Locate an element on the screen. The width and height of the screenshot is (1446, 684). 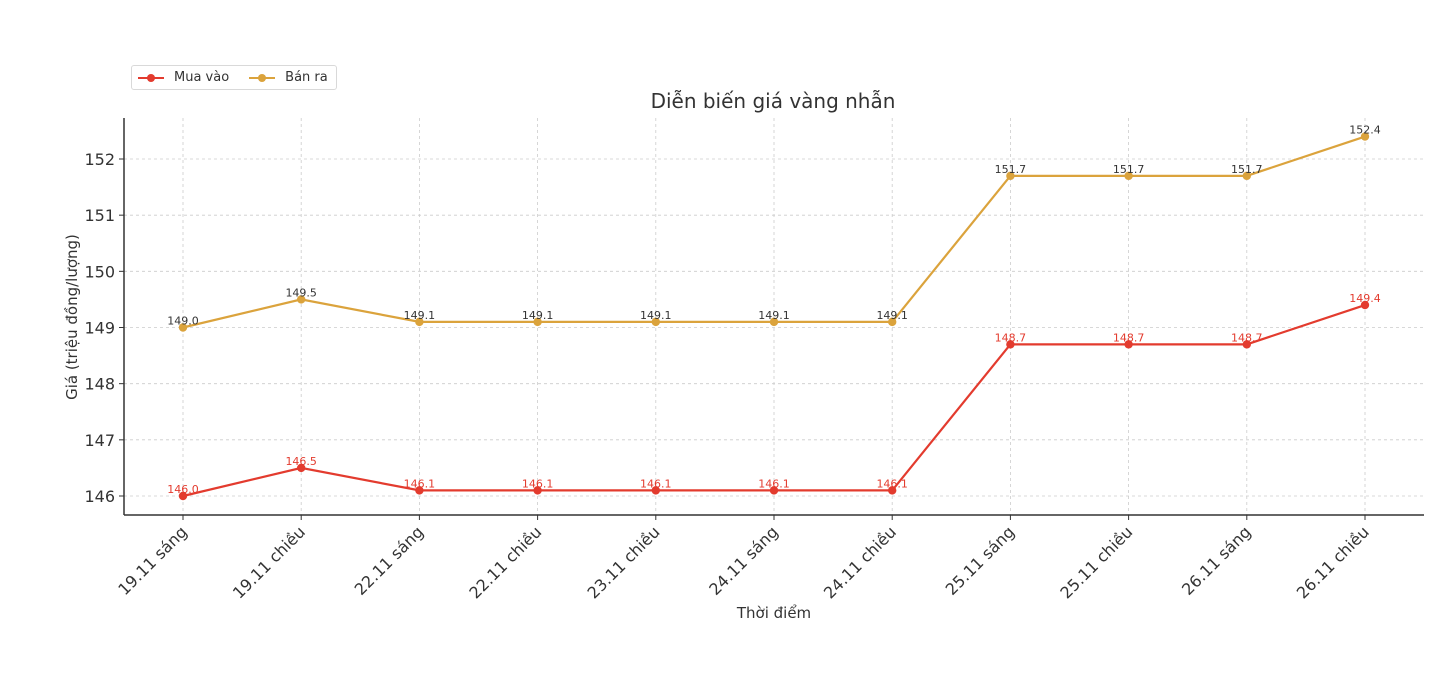
x-tick-label: 19.11 chiều is located at coordinates (269, 562).